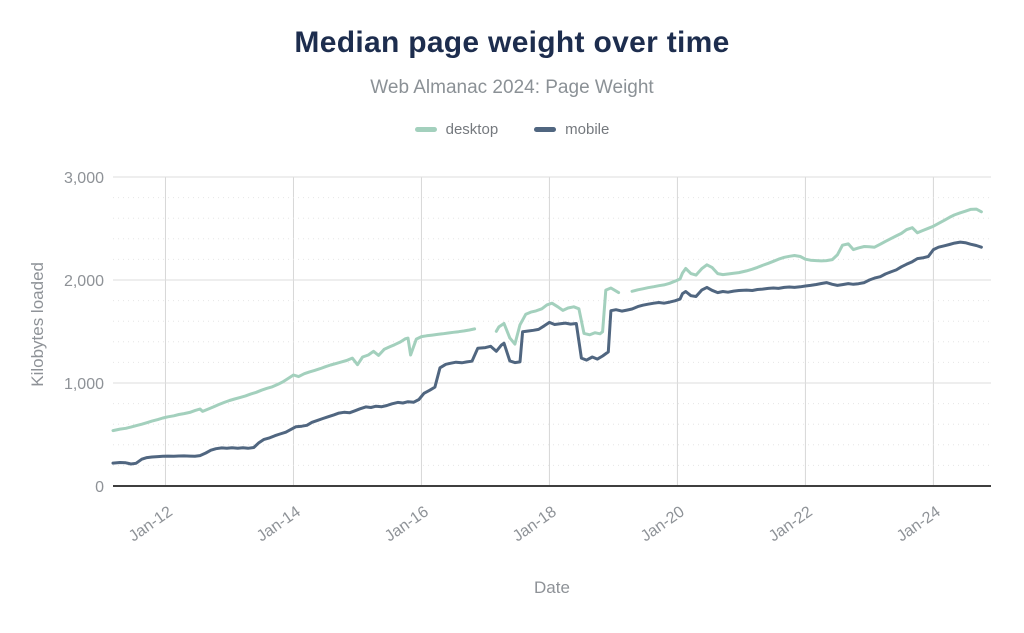  What do you see at coordinates (512, 87) in the screenshot?
I see `chart-subtitle: Web Almanac 2024: Page Weight` at bounding box center [512, 87].